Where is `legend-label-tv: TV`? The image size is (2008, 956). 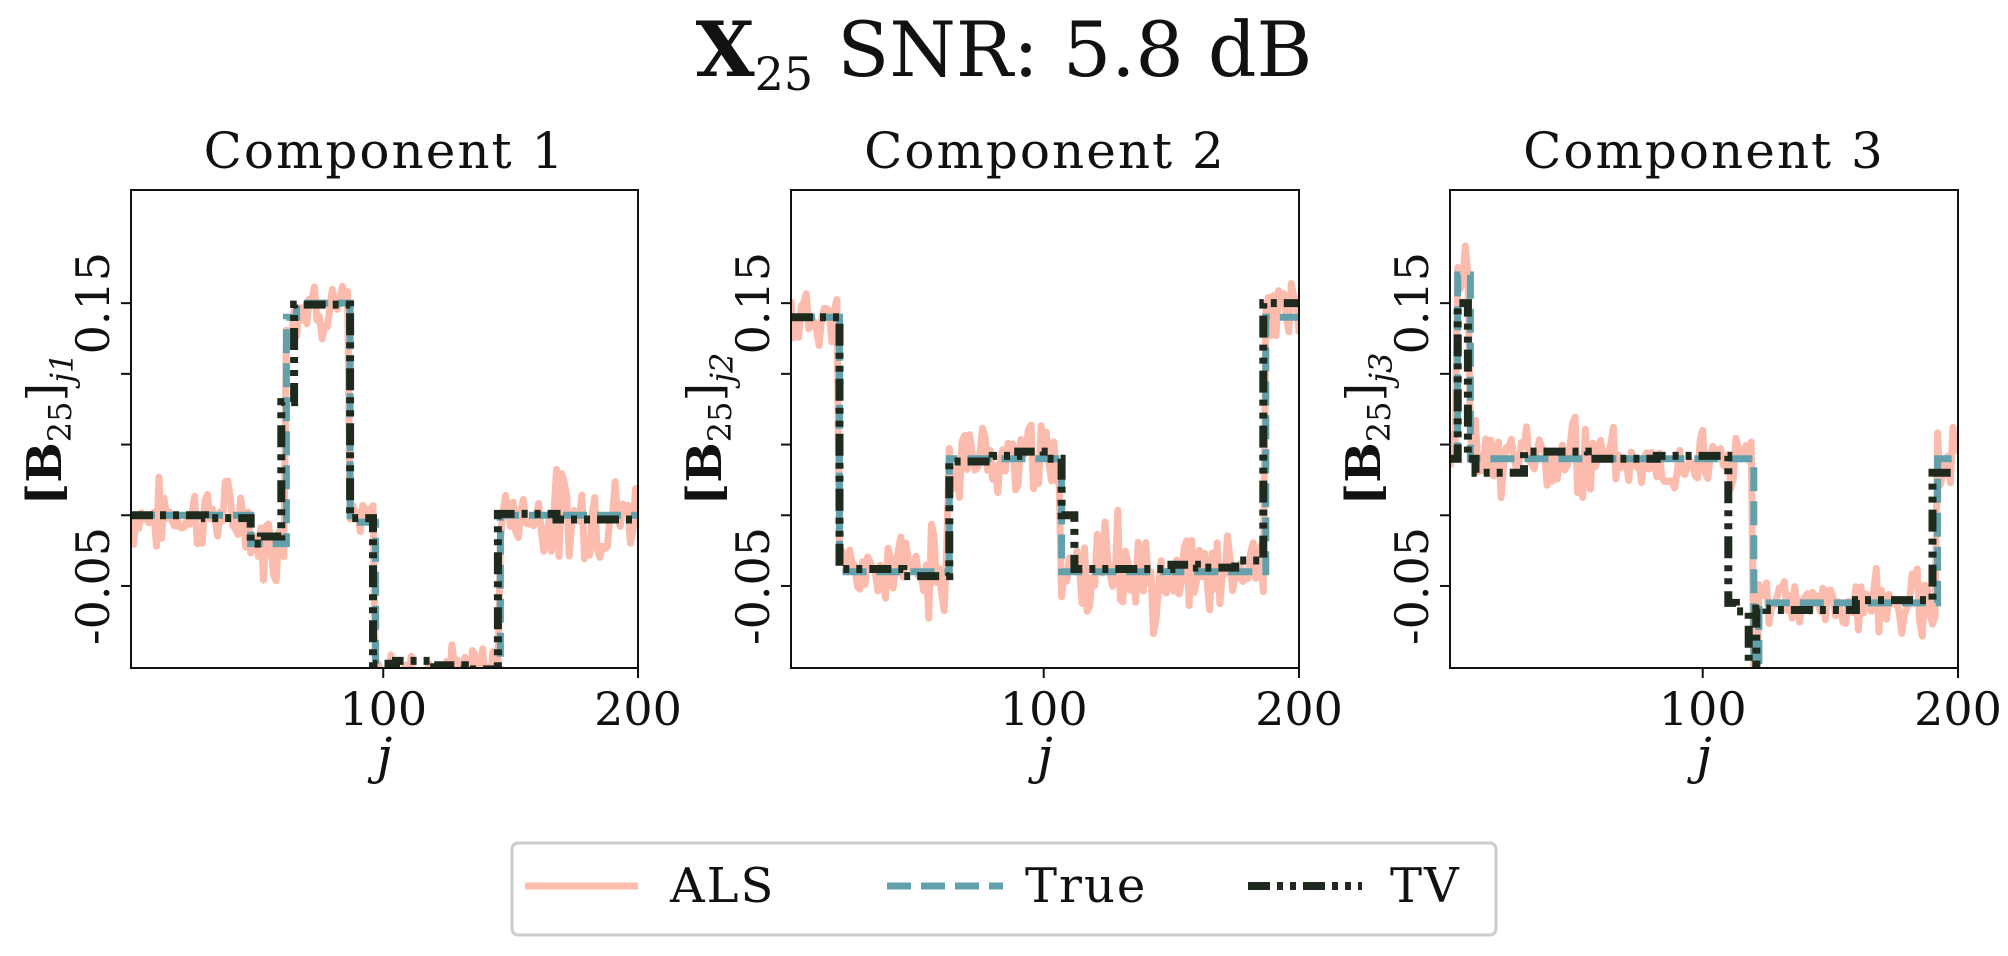 legend-label-tv: TV is located at coordinates (1425, 886).